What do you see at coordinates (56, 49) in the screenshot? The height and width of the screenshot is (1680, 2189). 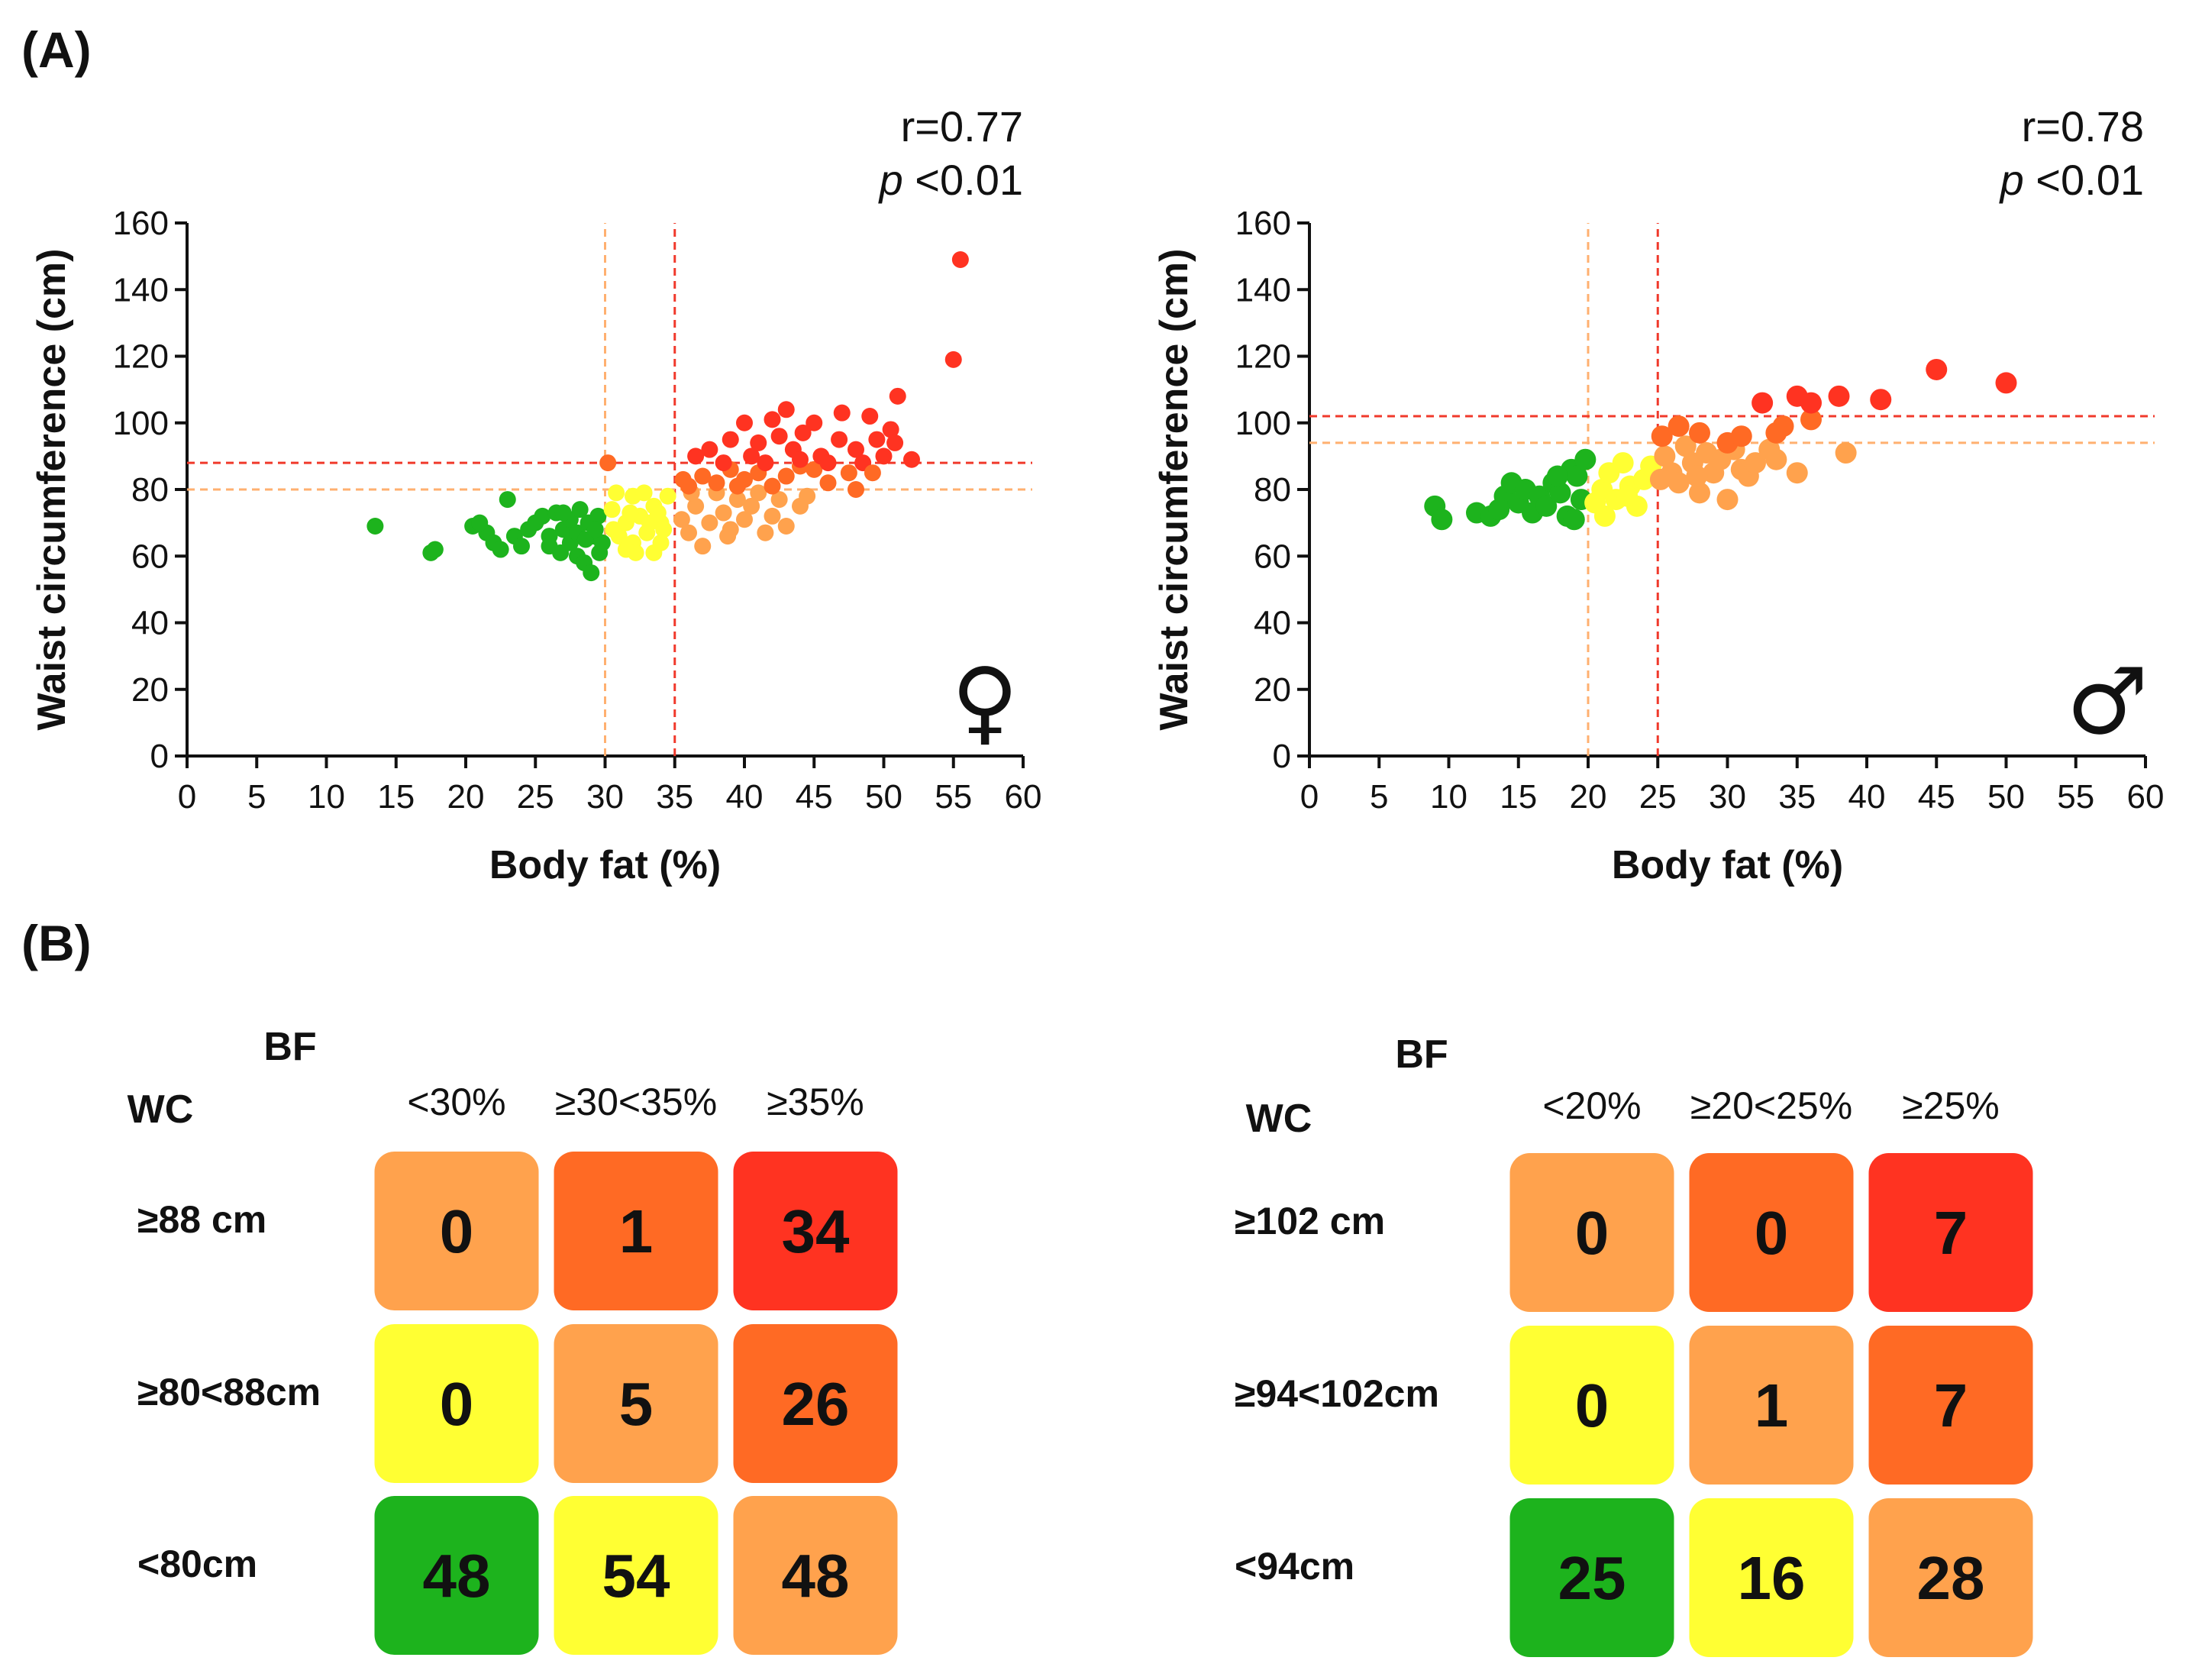 I see `panel-a-label: (A)` at bounding box center [56, 49].